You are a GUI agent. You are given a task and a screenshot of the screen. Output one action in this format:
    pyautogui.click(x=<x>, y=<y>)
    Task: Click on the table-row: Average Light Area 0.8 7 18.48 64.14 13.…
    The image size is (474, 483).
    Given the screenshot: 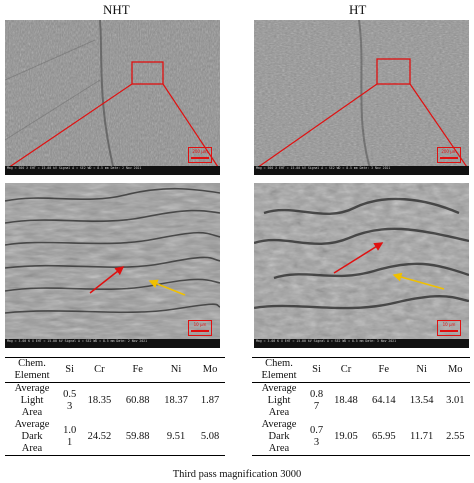 What is the action you would take?
    pyautogui.click(x=361, y=401)
    